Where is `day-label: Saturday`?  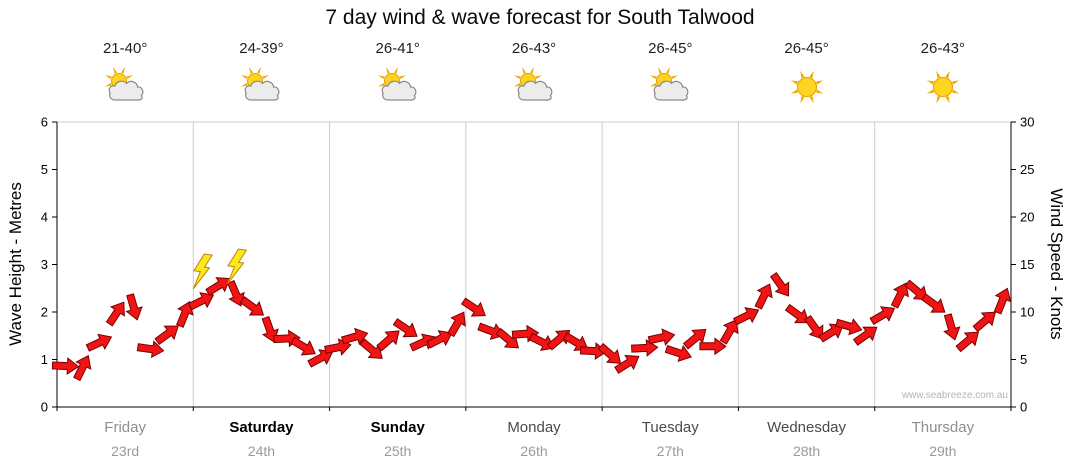
day-label: Saturday is located at coordinates (261, 427).